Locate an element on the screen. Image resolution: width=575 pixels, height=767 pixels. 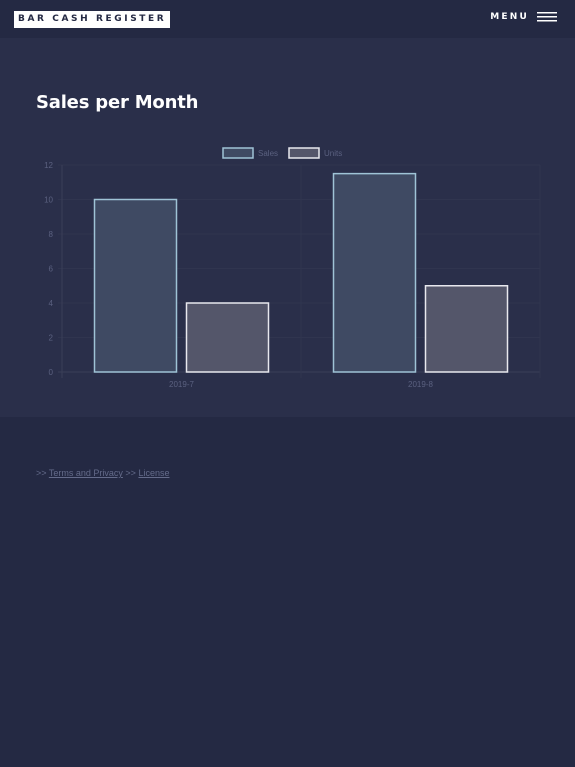
y-tick-label: 8 is located at coordinates (51, 234).